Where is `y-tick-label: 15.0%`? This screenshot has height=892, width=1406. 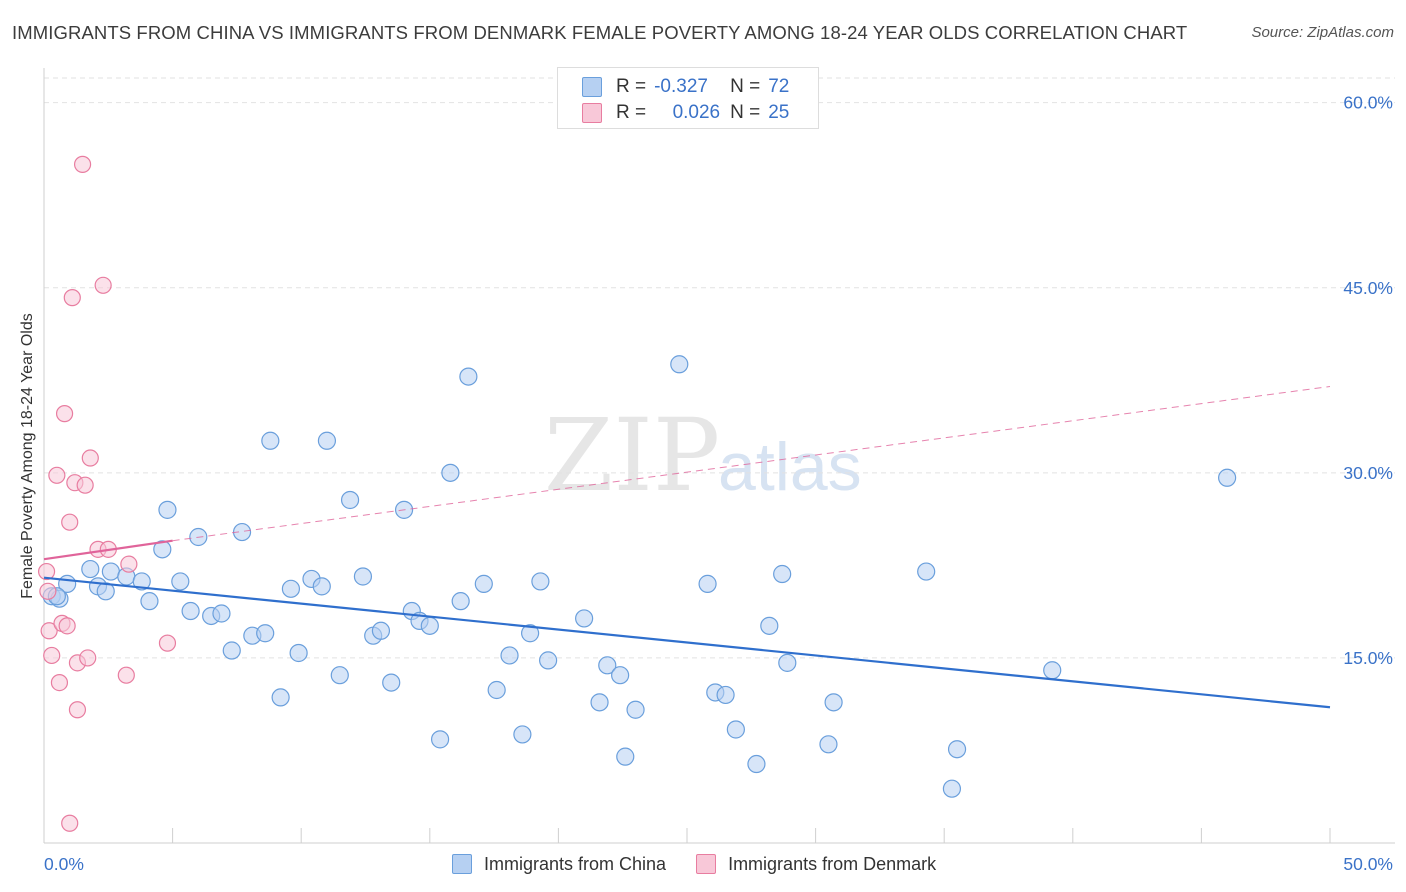 y-tick-label: 15.0% is located at coordinates (1368, 658).